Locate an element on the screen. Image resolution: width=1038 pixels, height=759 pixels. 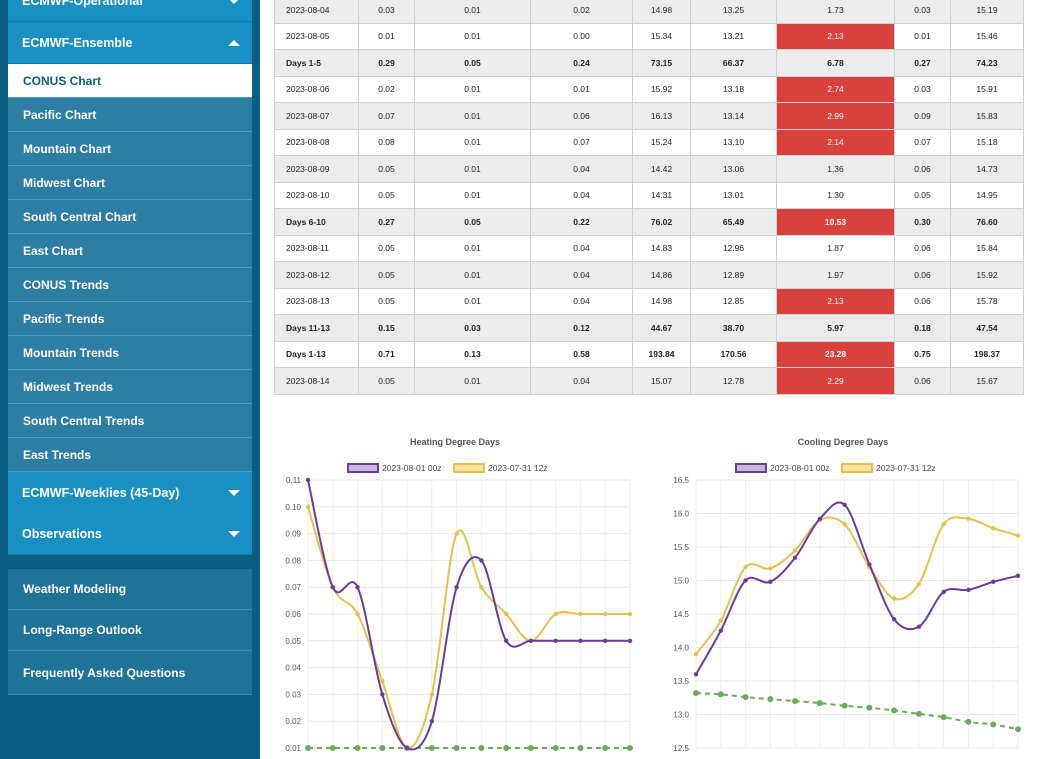
sidebar-item-conus-trends: CONUS Trends is located at coordinates (130, 285).